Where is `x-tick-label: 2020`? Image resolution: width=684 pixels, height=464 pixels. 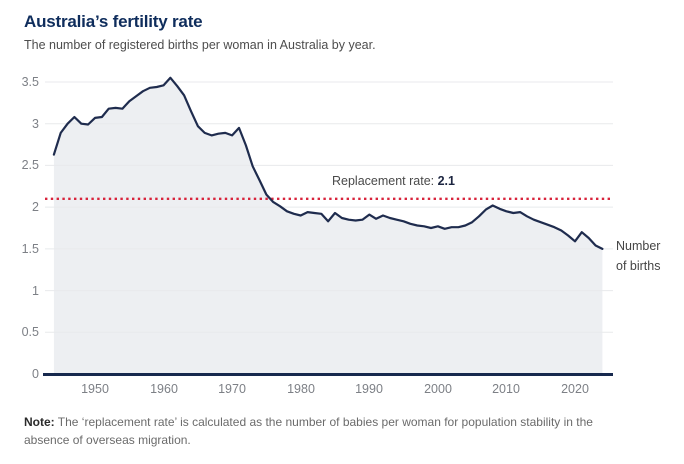 x-tick-label: 2020 is located at coordinates (575, 389).